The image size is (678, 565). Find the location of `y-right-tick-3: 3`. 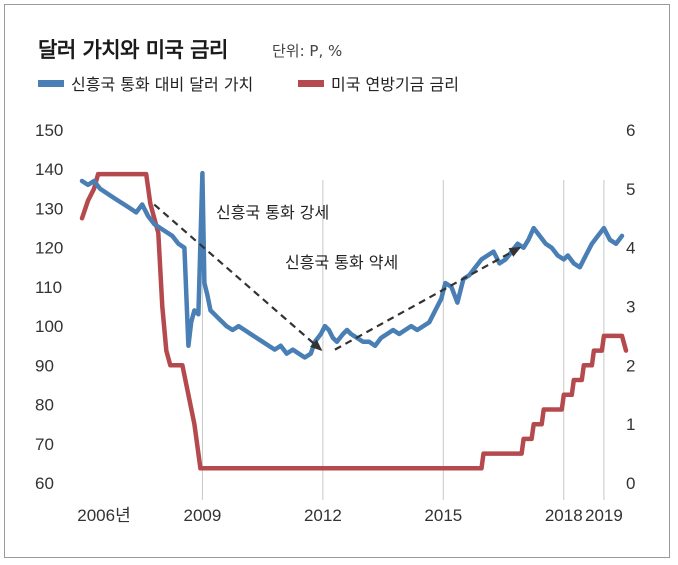

y-right-tick-3: 3 is located at coordinates (630, 307).